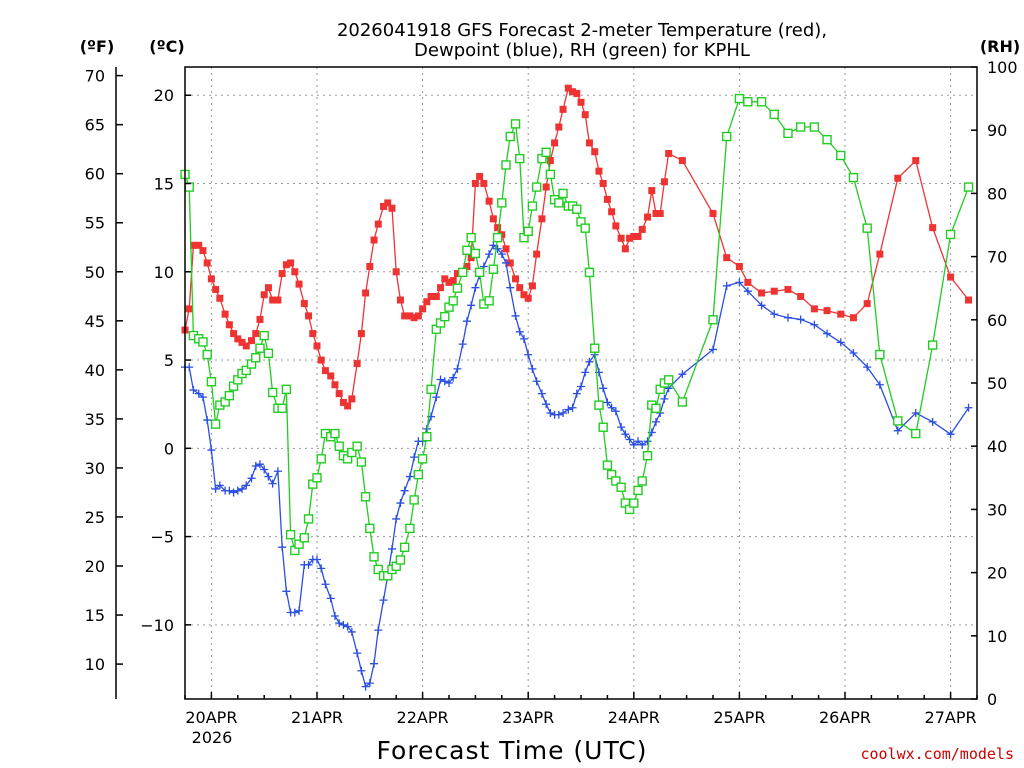 Image resolution: width=1024 pixels, height=768 pixels. Describe the element at coordinates (997, 383) in the screenshot. I see `rh-tick-label: 50` at that location.